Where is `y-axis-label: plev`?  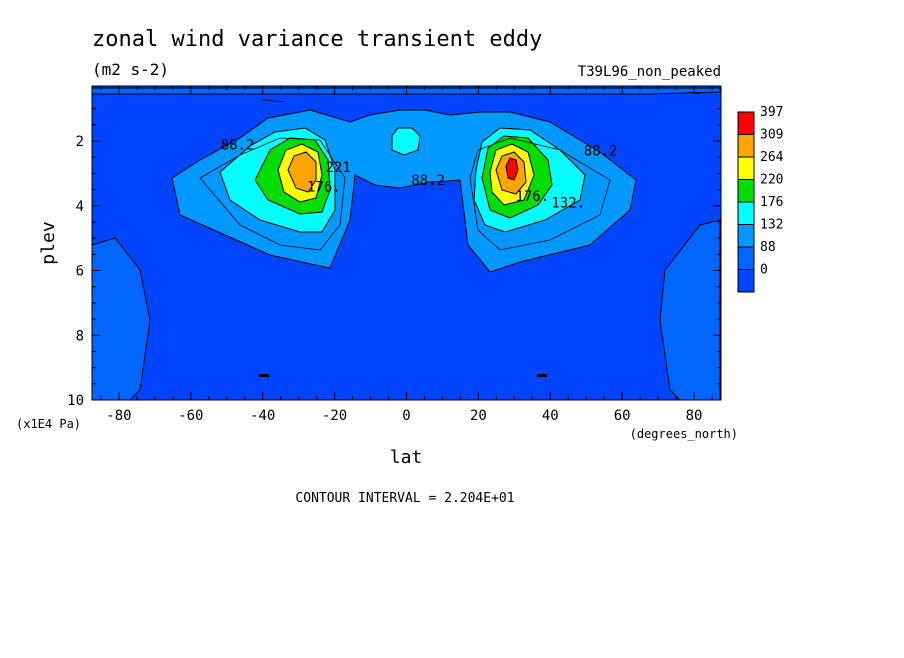
y-axis-label: plev is located at coordinates (48, 242).